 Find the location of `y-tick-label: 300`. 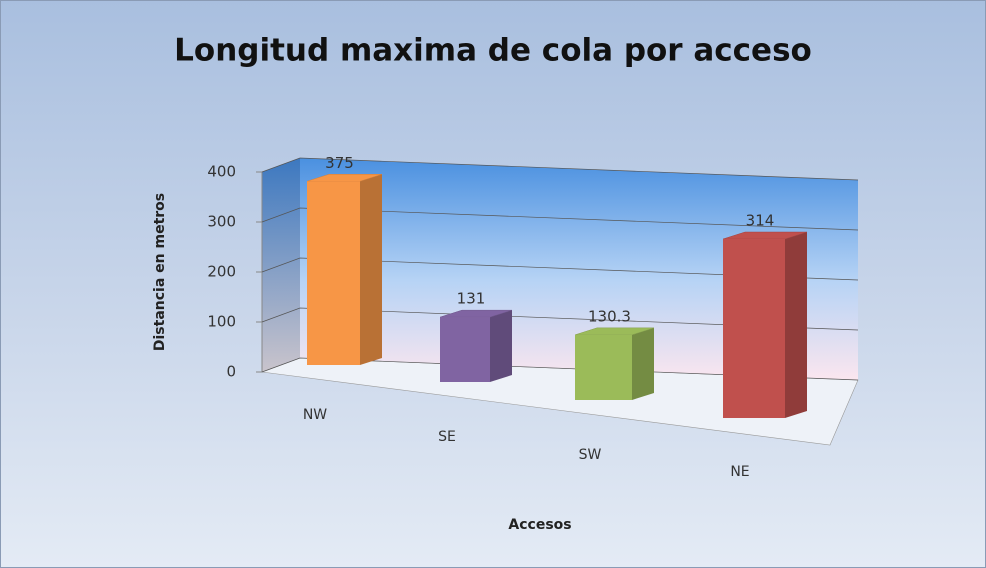

y-tick-label: 300 is located at coordinates (221, 222).